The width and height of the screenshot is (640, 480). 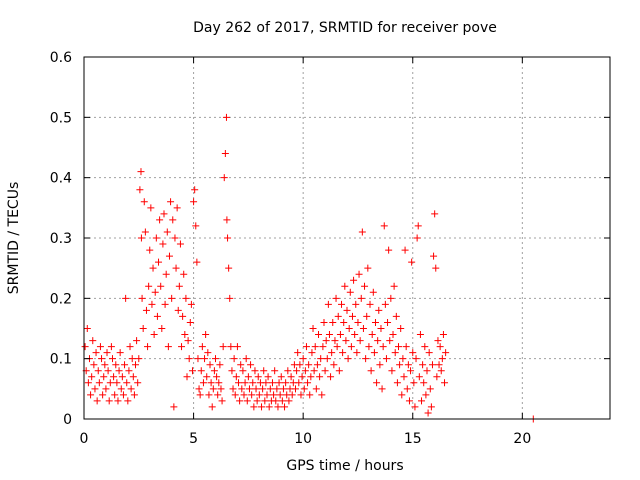 I want to click on x-tick-label: 5, so click(x=193, y=439).